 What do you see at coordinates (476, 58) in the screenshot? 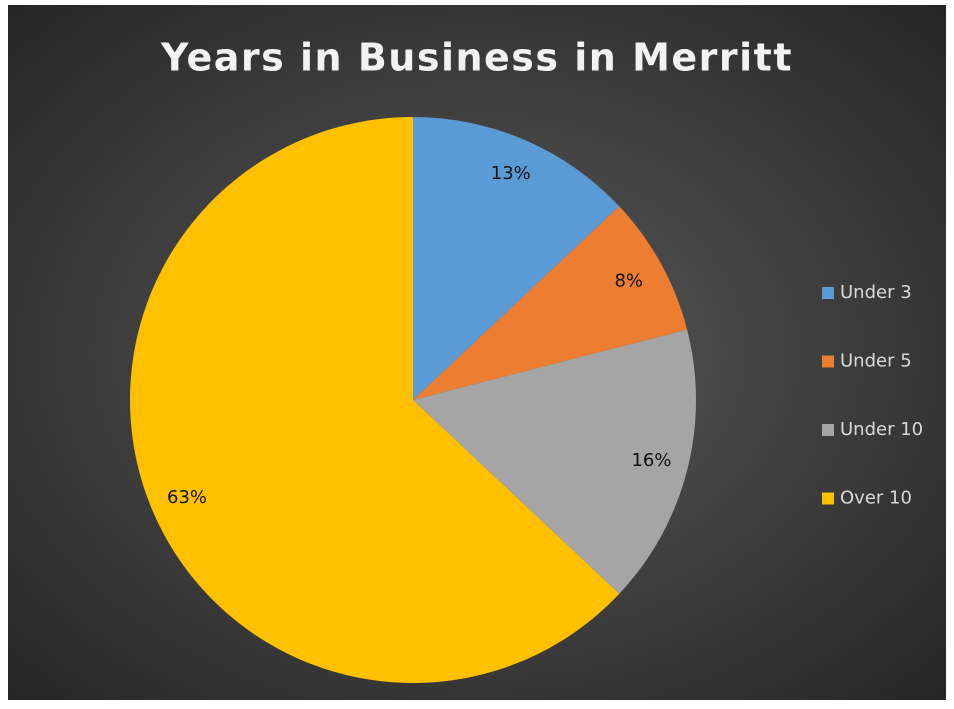
I see `chart-title: Years in Business in Merritt` at bounding box center [476, 58].